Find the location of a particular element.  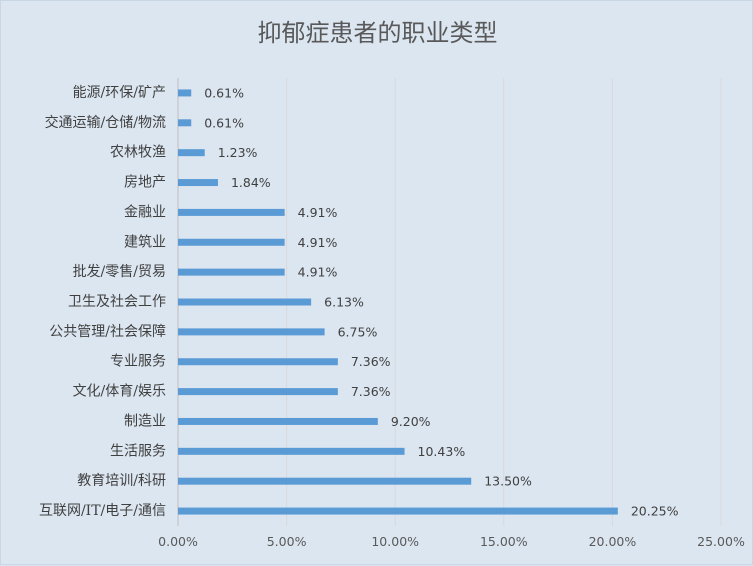

category-label: 农林牧渔 is located at coordinates (138, 153).